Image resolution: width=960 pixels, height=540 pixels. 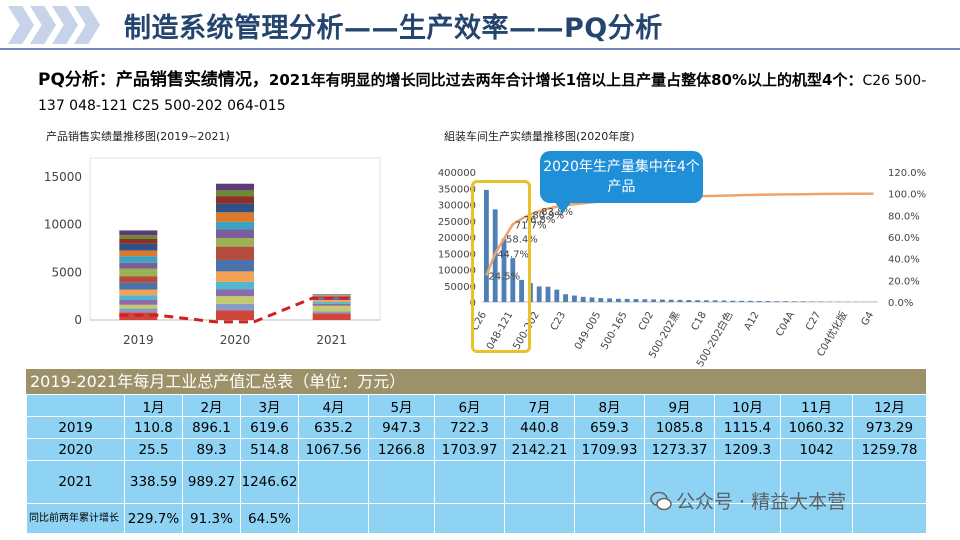 What do you see at coordinates (269, 449) in the screenshot?
I see `table-cell: 514.8` at bounding box center [269, 449].